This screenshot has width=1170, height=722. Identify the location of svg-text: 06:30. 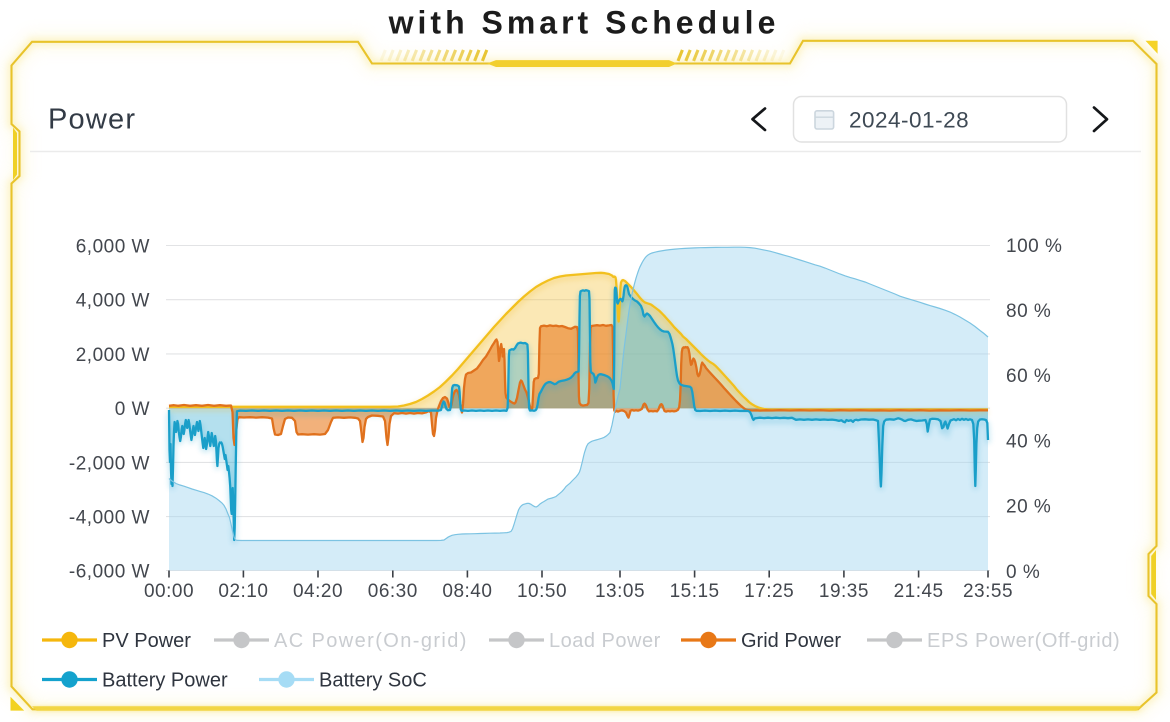
(393, 591).